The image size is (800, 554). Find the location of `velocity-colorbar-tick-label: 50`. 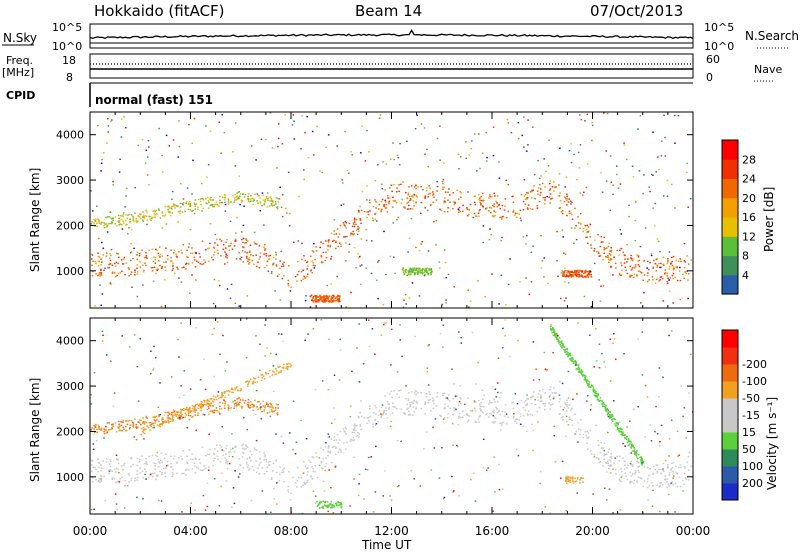

velocity-colorbar-tick-label: 50 is located at coordinates (749, 449).